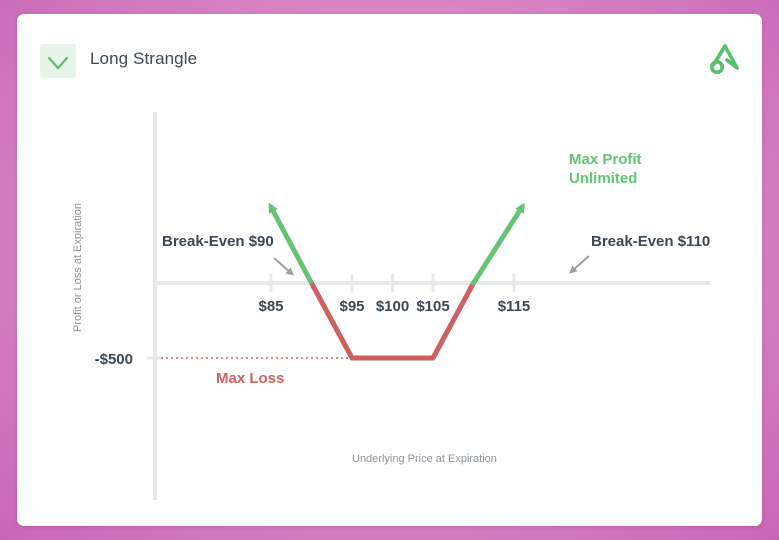 This screenshot has height=540, width=779. What do you see at coordinates (432, 306) in the screenshot?
I see `x-tick-label: $105` at bounding box center [432, 306].